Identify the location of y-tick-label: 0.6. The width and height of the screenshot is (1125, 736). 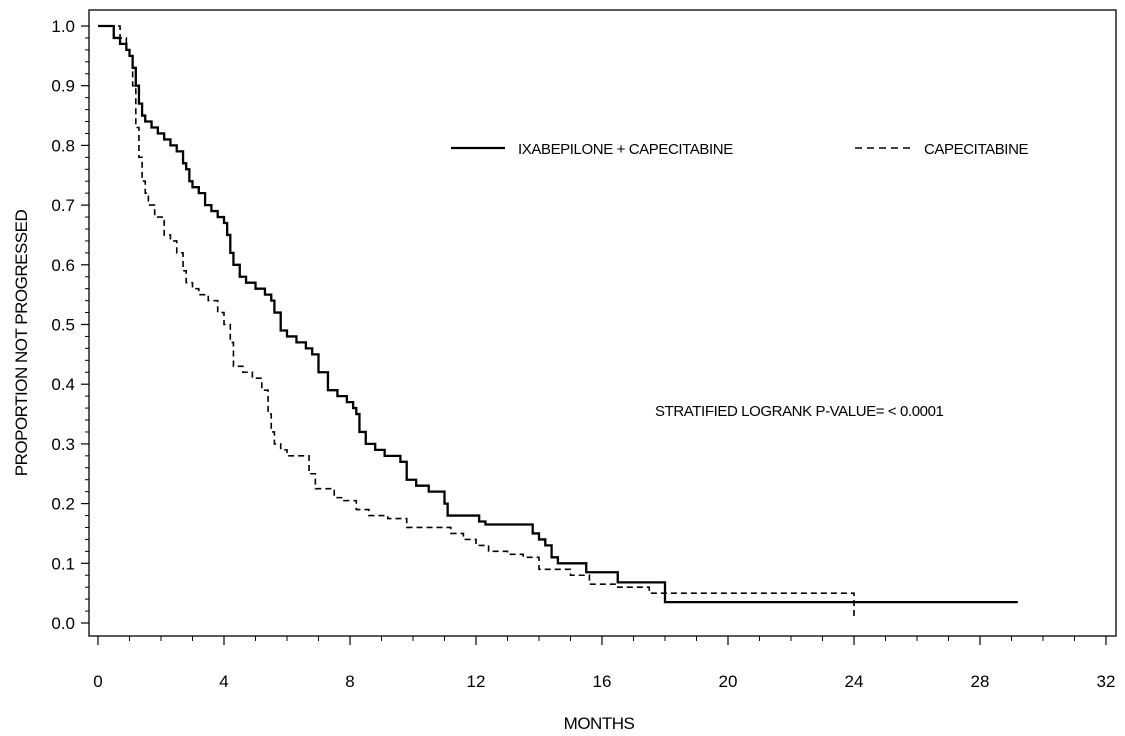
(63, 265).